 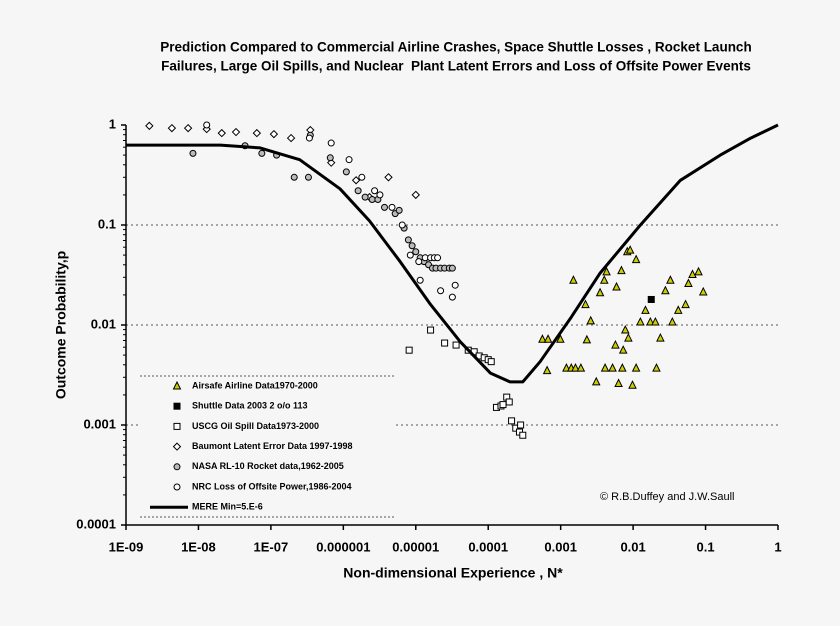 What do you see at coordinates (227, 507) in the screenshot?
I see `legend-label: MERE Min=5.E-6` at bounding box center [227, 507].